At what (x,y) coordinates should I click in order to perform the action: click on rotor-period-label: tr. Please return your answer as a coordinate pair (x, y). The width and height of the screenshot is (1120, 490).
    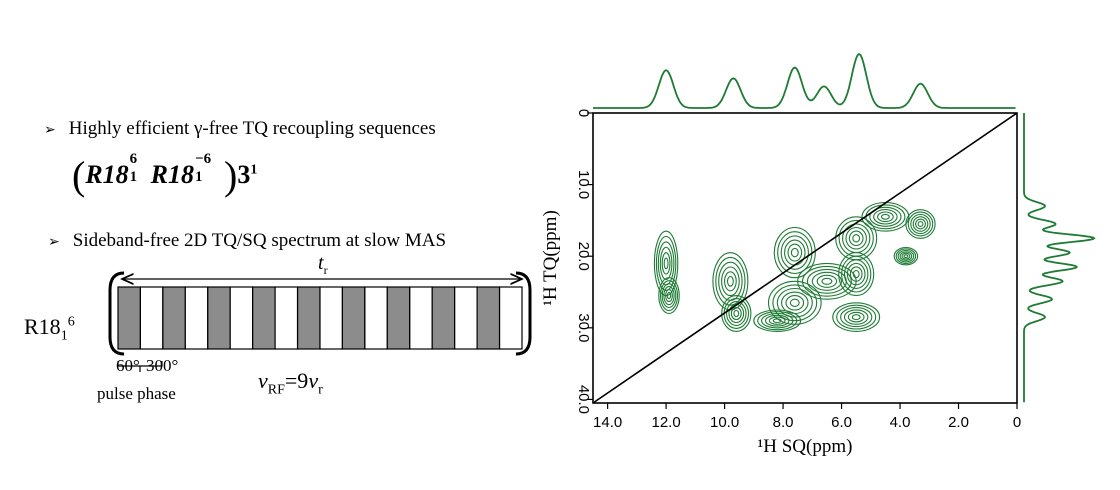
    Looking at the image, I should click on (323, 265).